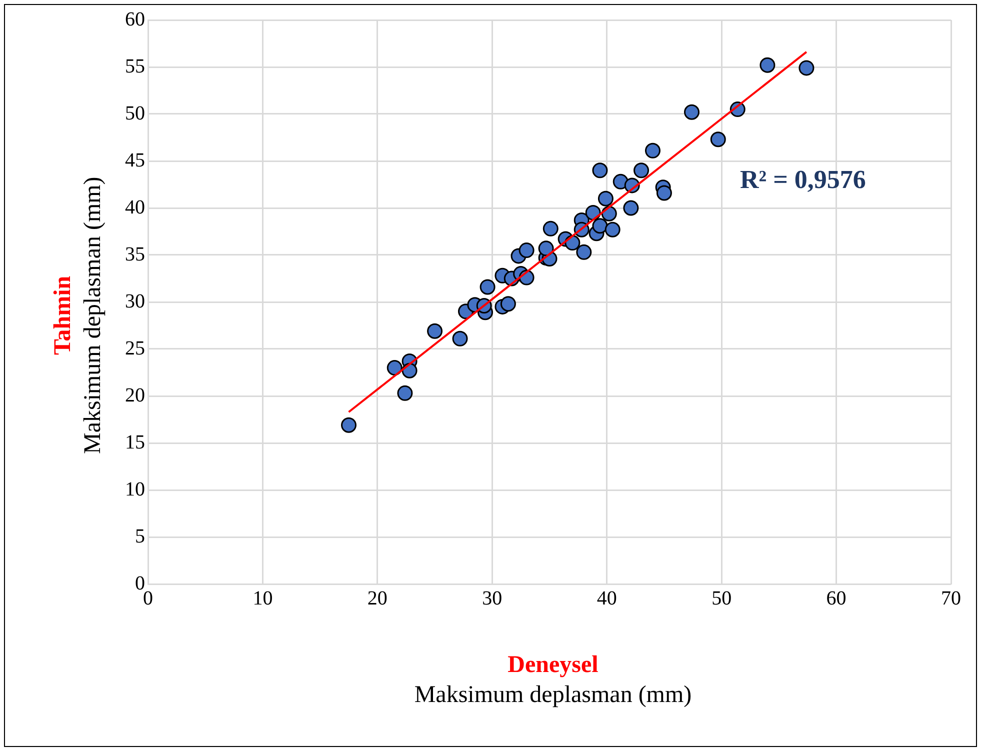 The height and width of the screenshot is (751, 981). Describe the element at coordinates (135, 442) in the screenshot. I see `y-tick-label: 15` at that location.